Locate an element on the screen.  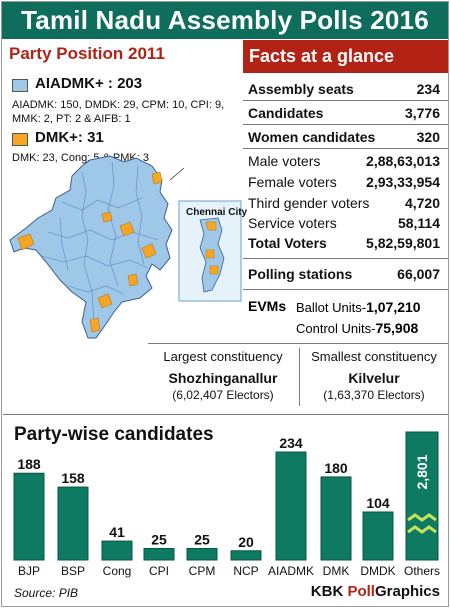
fact-label: Male voters is located at coordinates (284, 161).